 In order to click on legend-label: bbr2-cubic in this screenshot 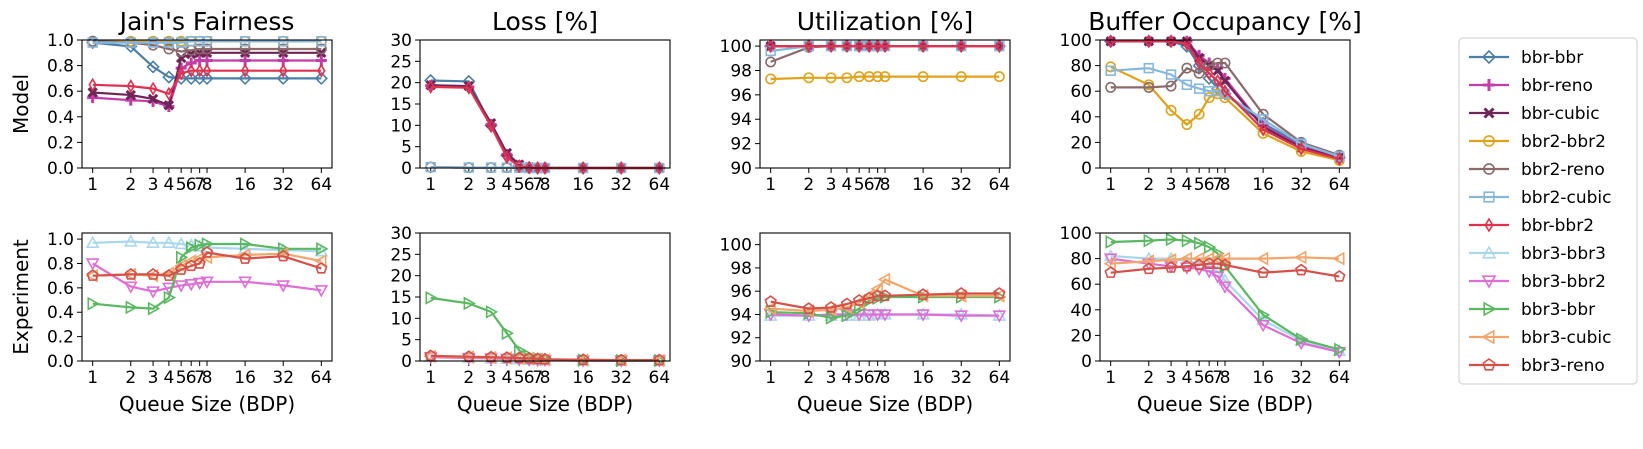, I will do `click(1566, 198)`.